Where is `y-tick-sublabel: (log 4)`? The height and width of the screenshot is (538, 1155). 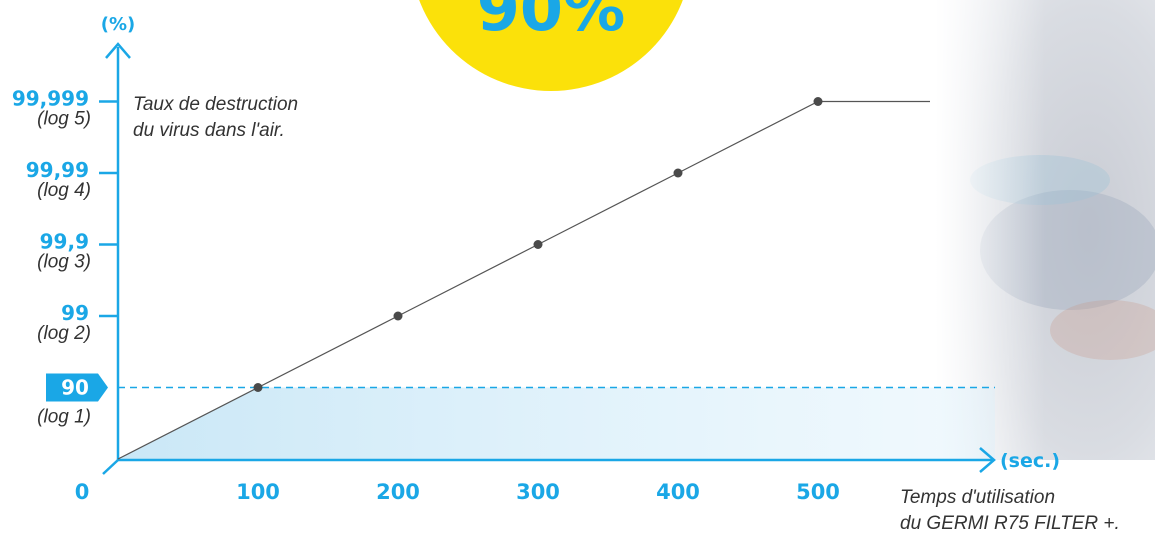
y-tick-sublabel: (log 4) is located at coordinates (64, 190).